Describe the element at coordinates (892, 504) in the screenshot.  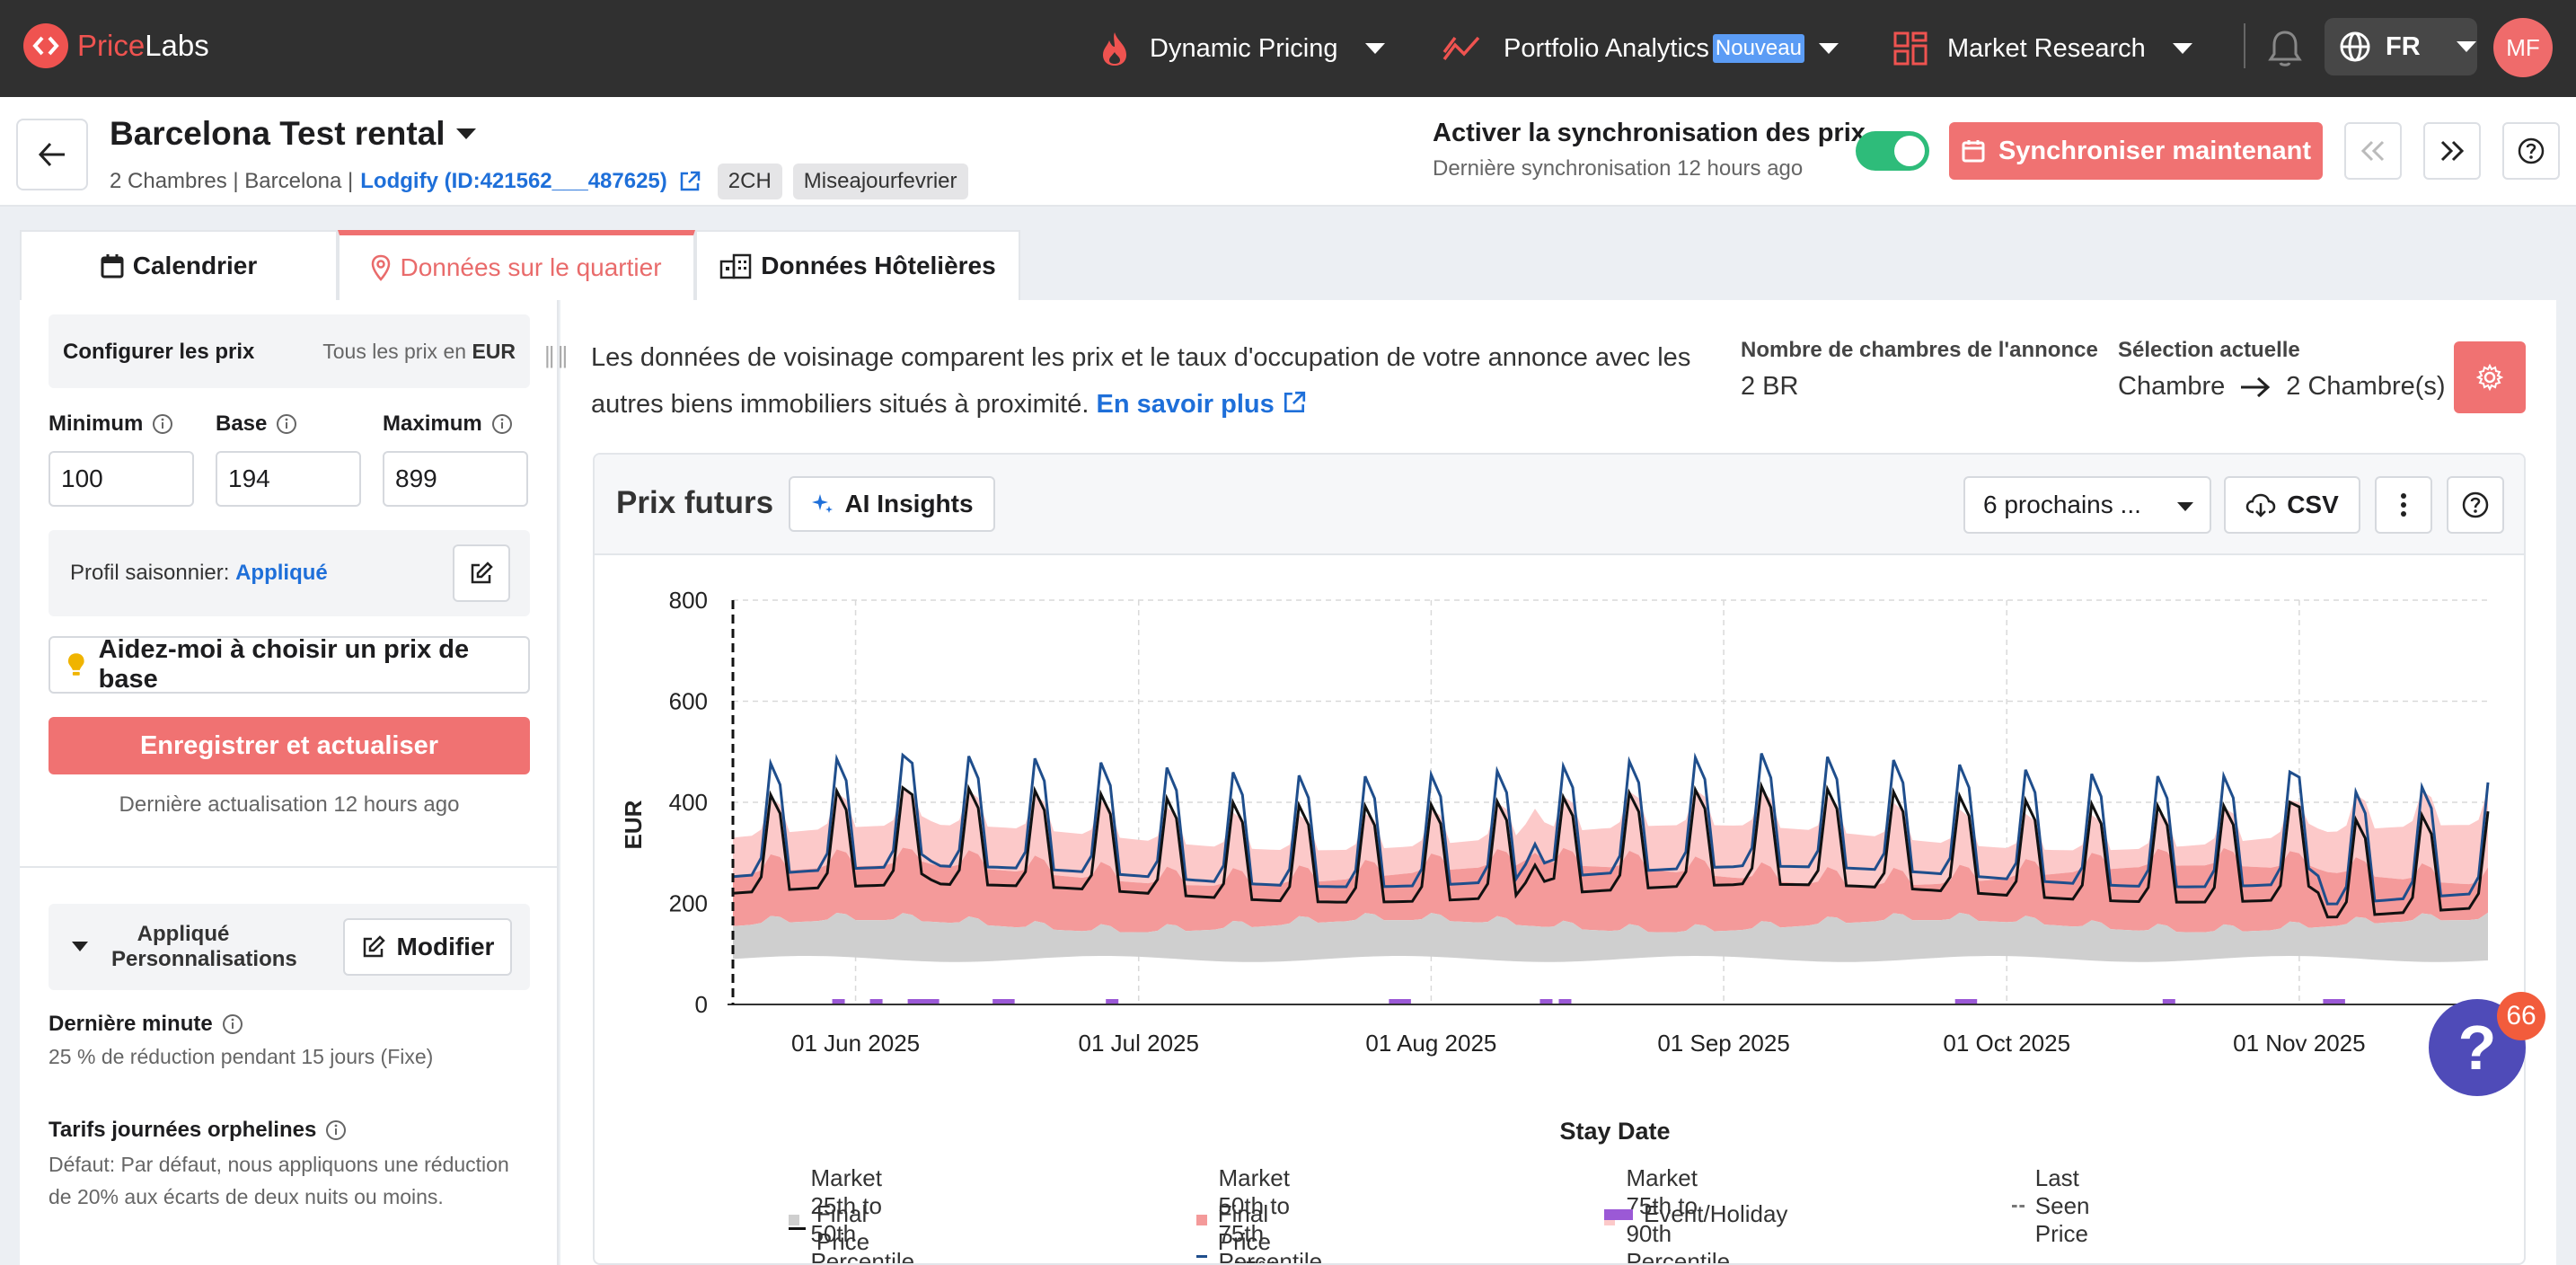
I see `ai-insights-button: AI Insights` at that location.